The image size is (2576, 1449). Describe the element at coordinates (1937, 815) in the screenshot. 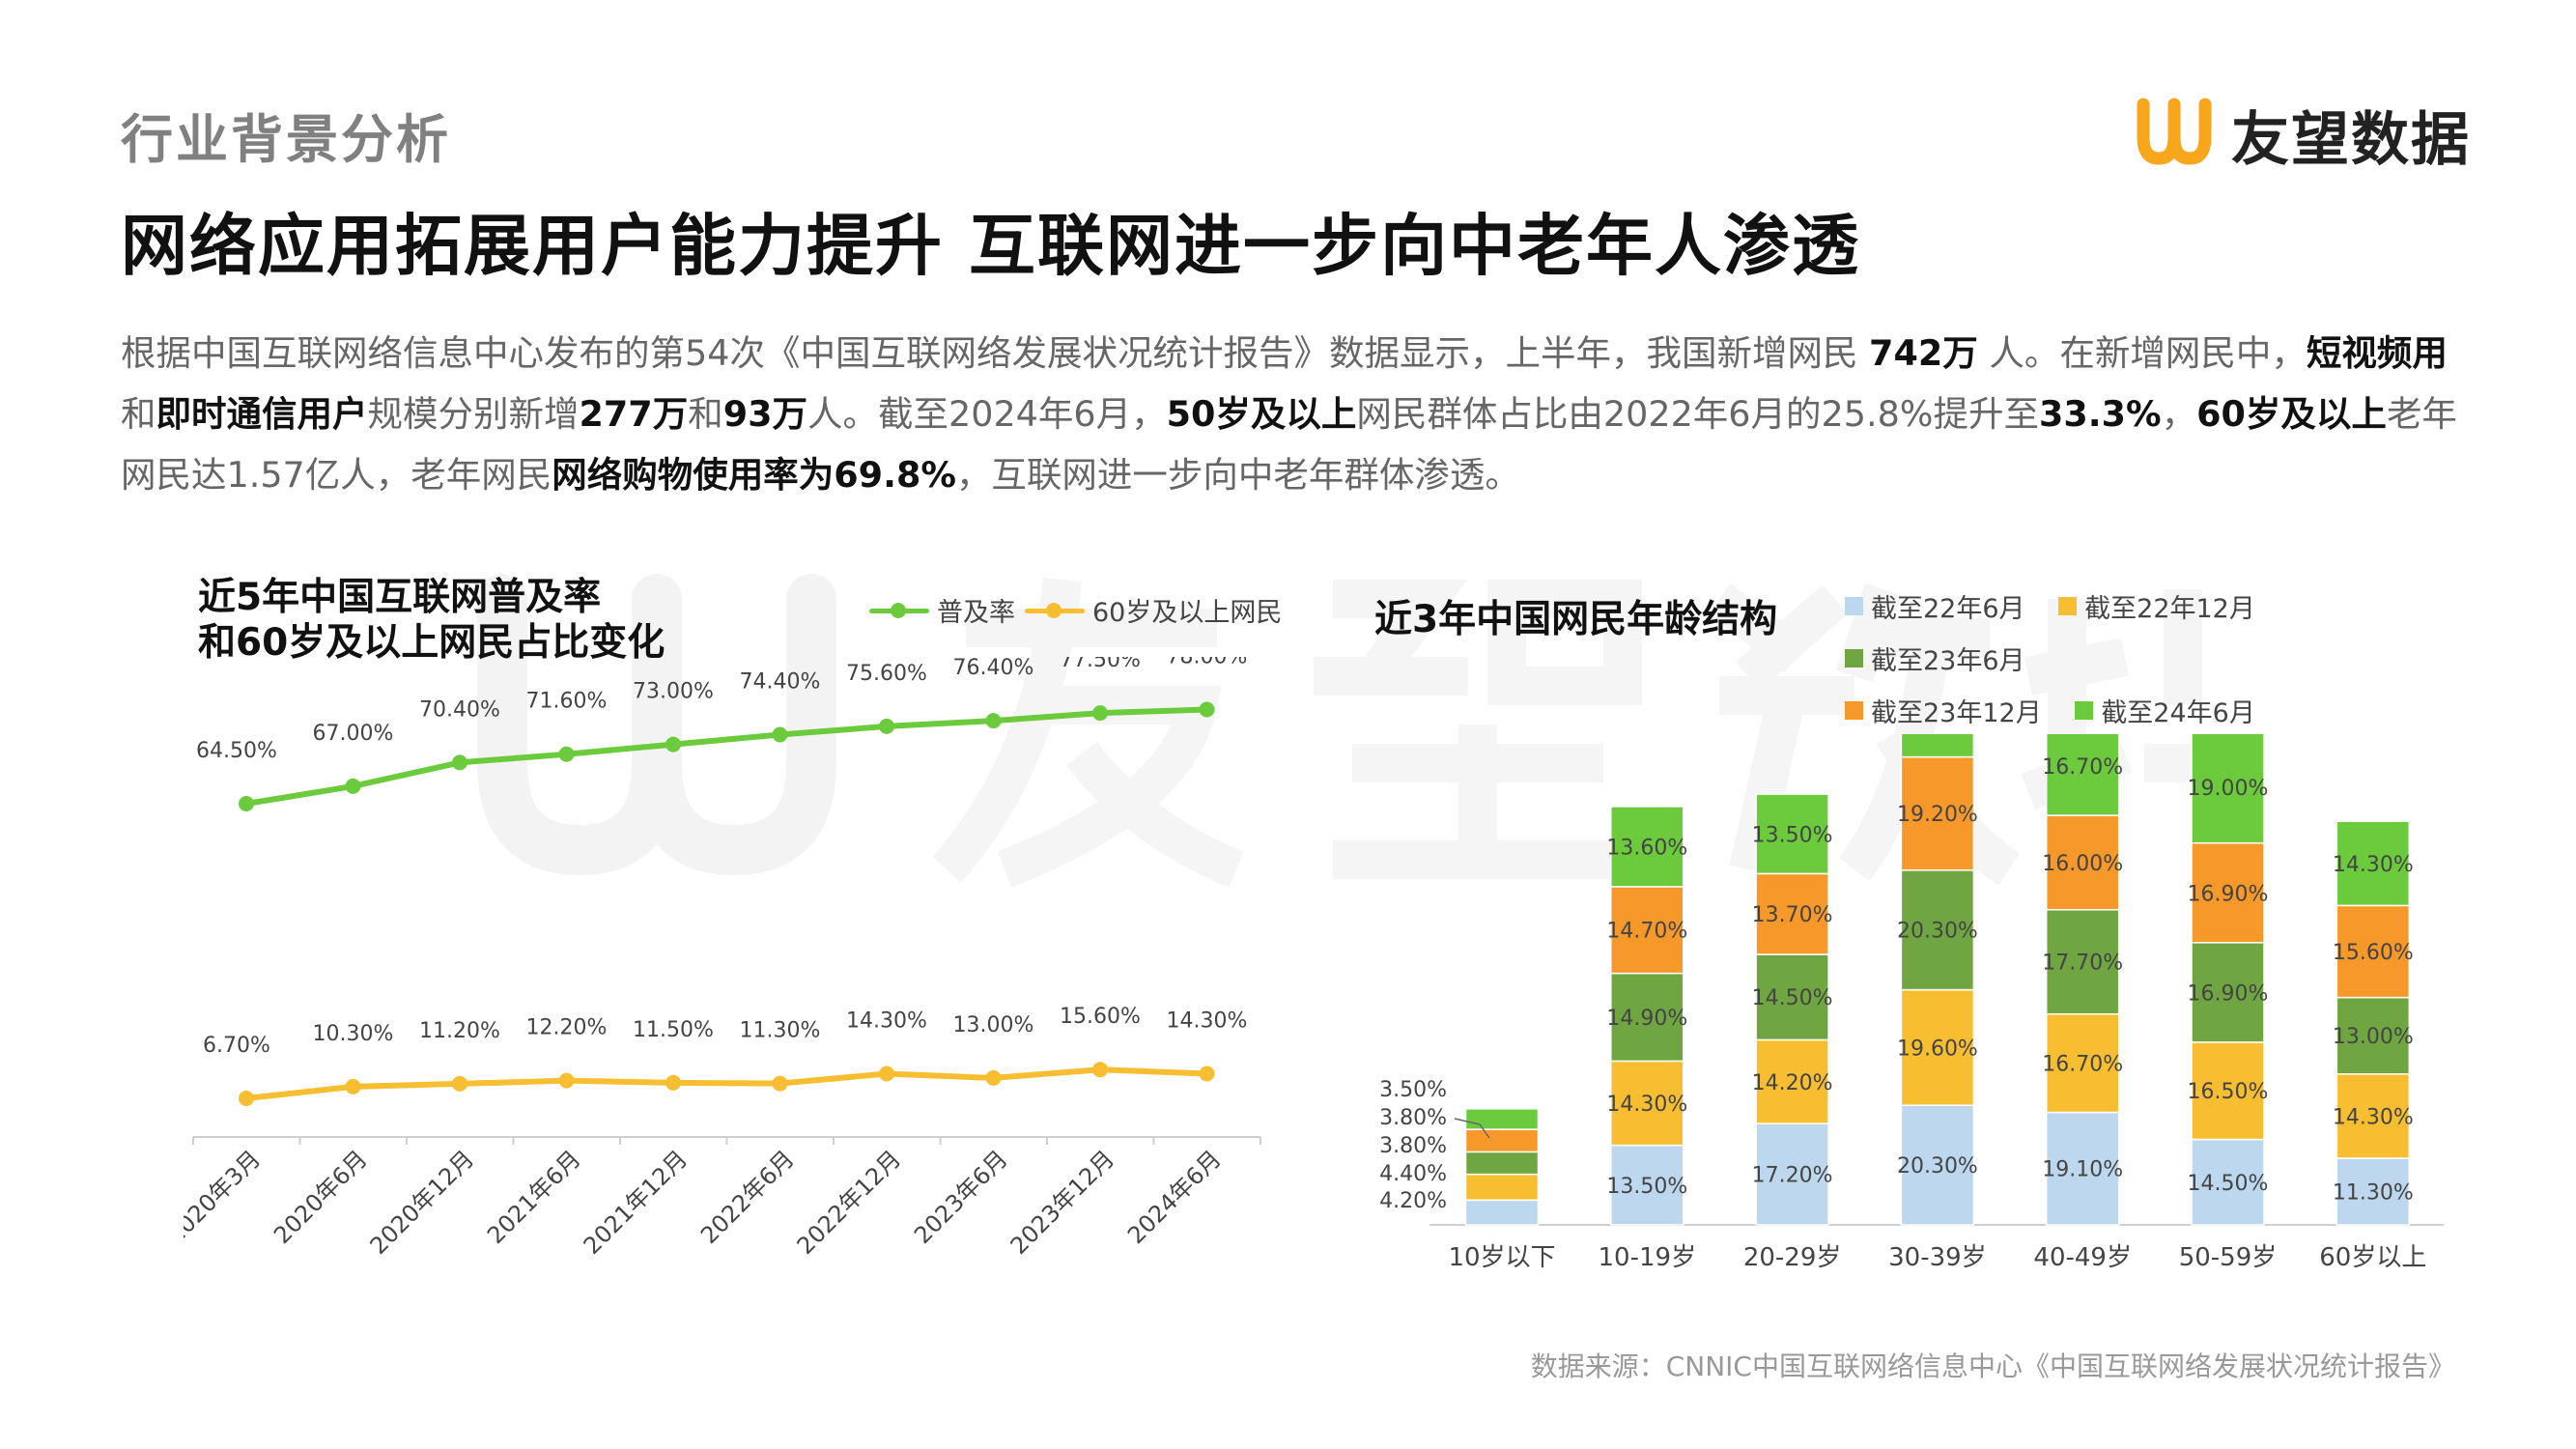

I see `bar-value-label: 19.20%` at that location.